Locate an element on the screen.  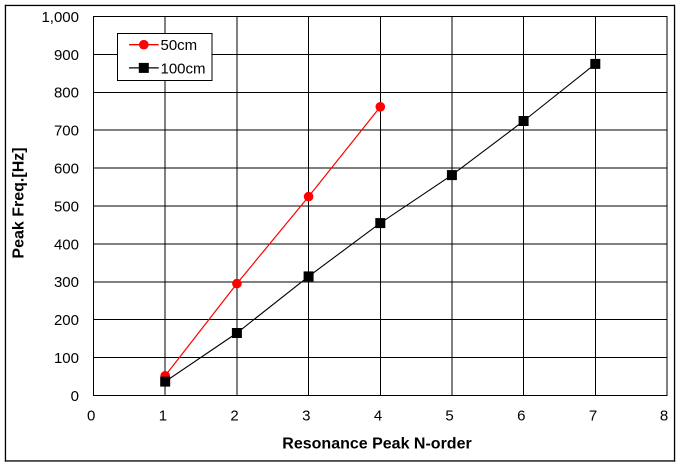
svg-text: 1,000 is located at coordinates (60, 17).